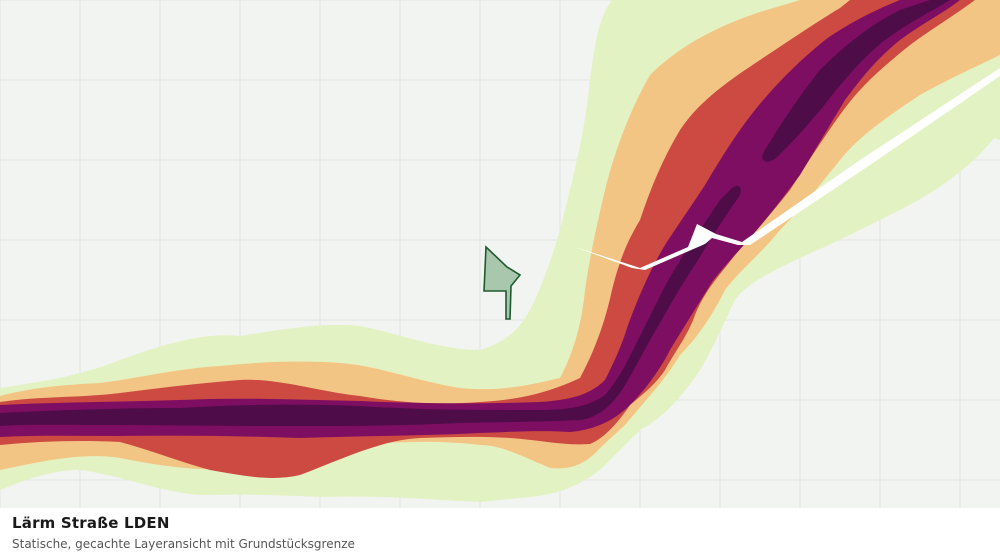  Describe the element at coordinates (502, 282) in the screenshot. I see `parcel-boundary` at that location.